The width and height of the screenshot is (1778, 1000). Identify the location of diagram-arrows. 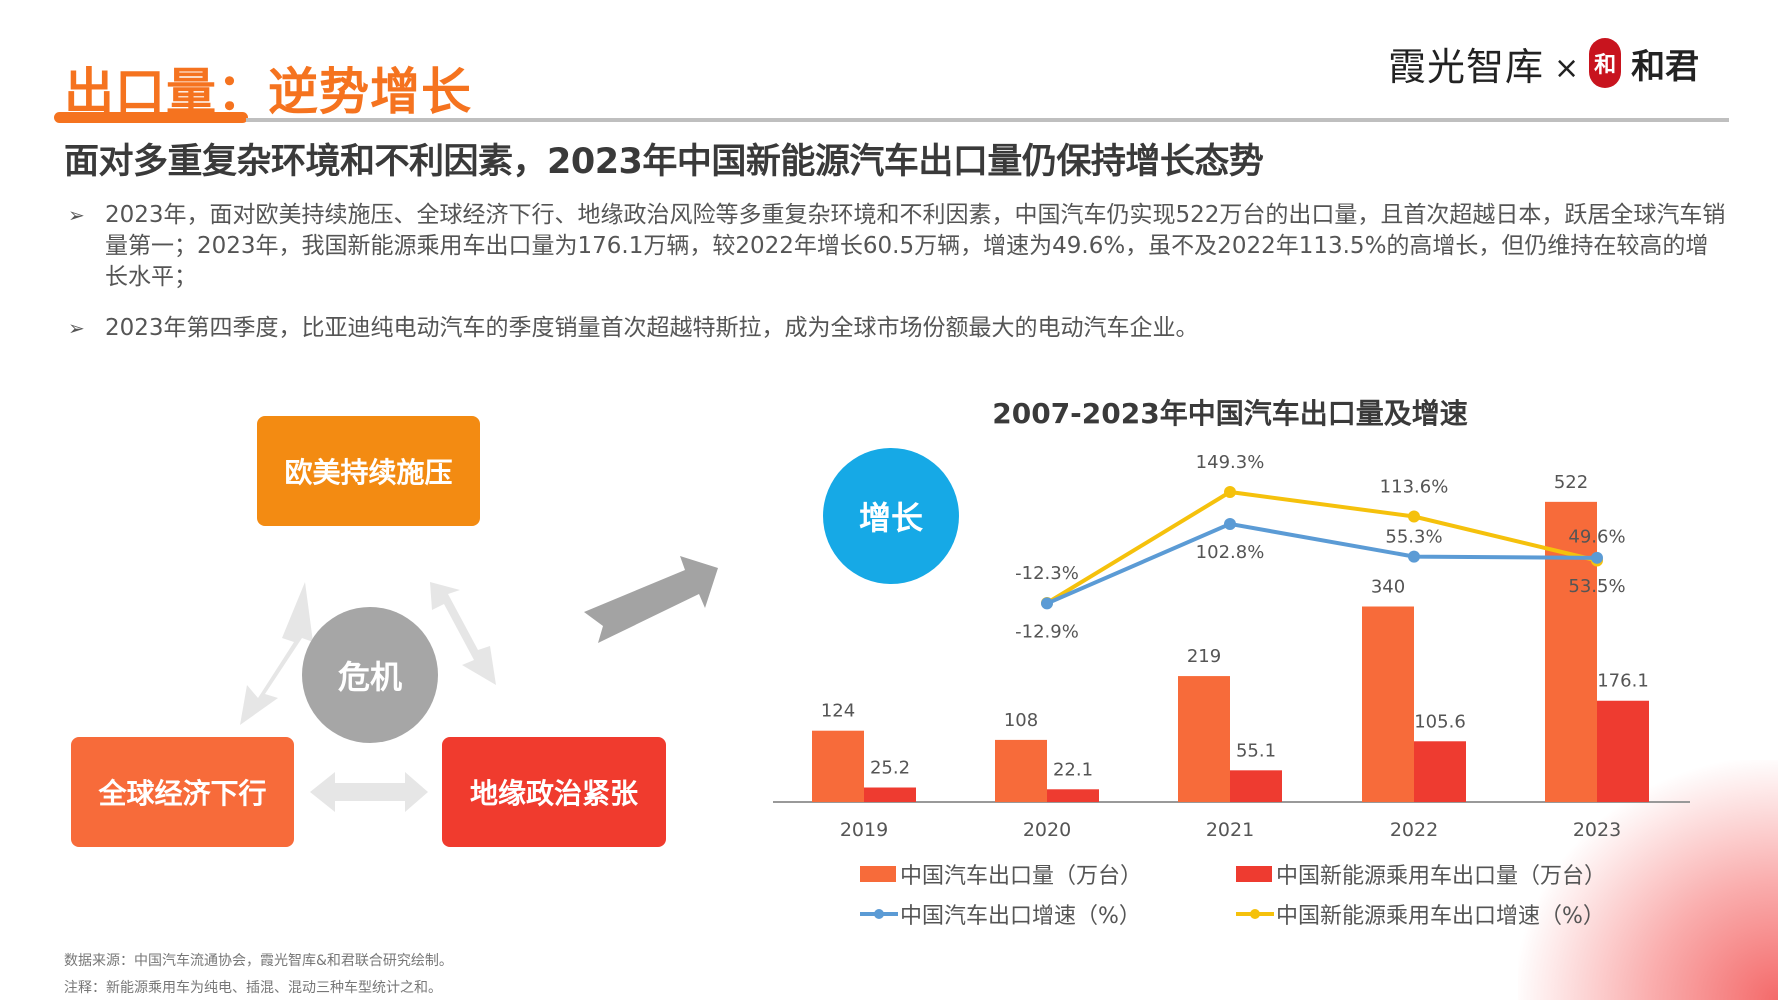
(479, 684).